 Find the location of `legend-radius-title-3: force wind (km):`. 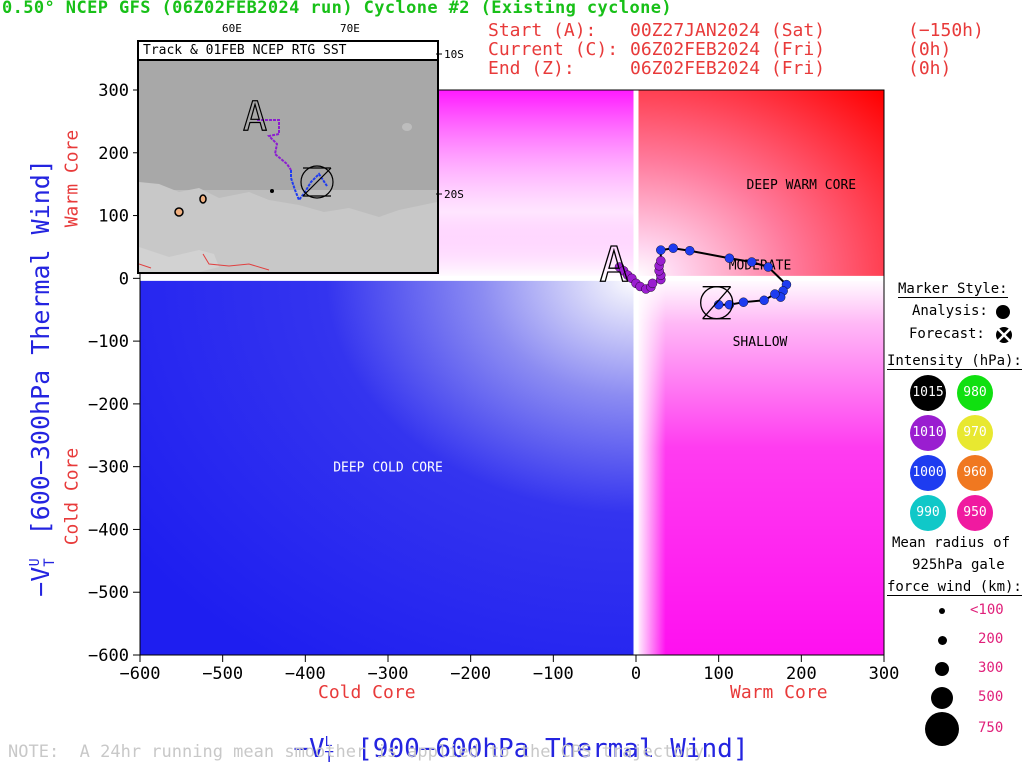

legend-radius-title-3: force wind (km): is located at coordinates (954, 587).